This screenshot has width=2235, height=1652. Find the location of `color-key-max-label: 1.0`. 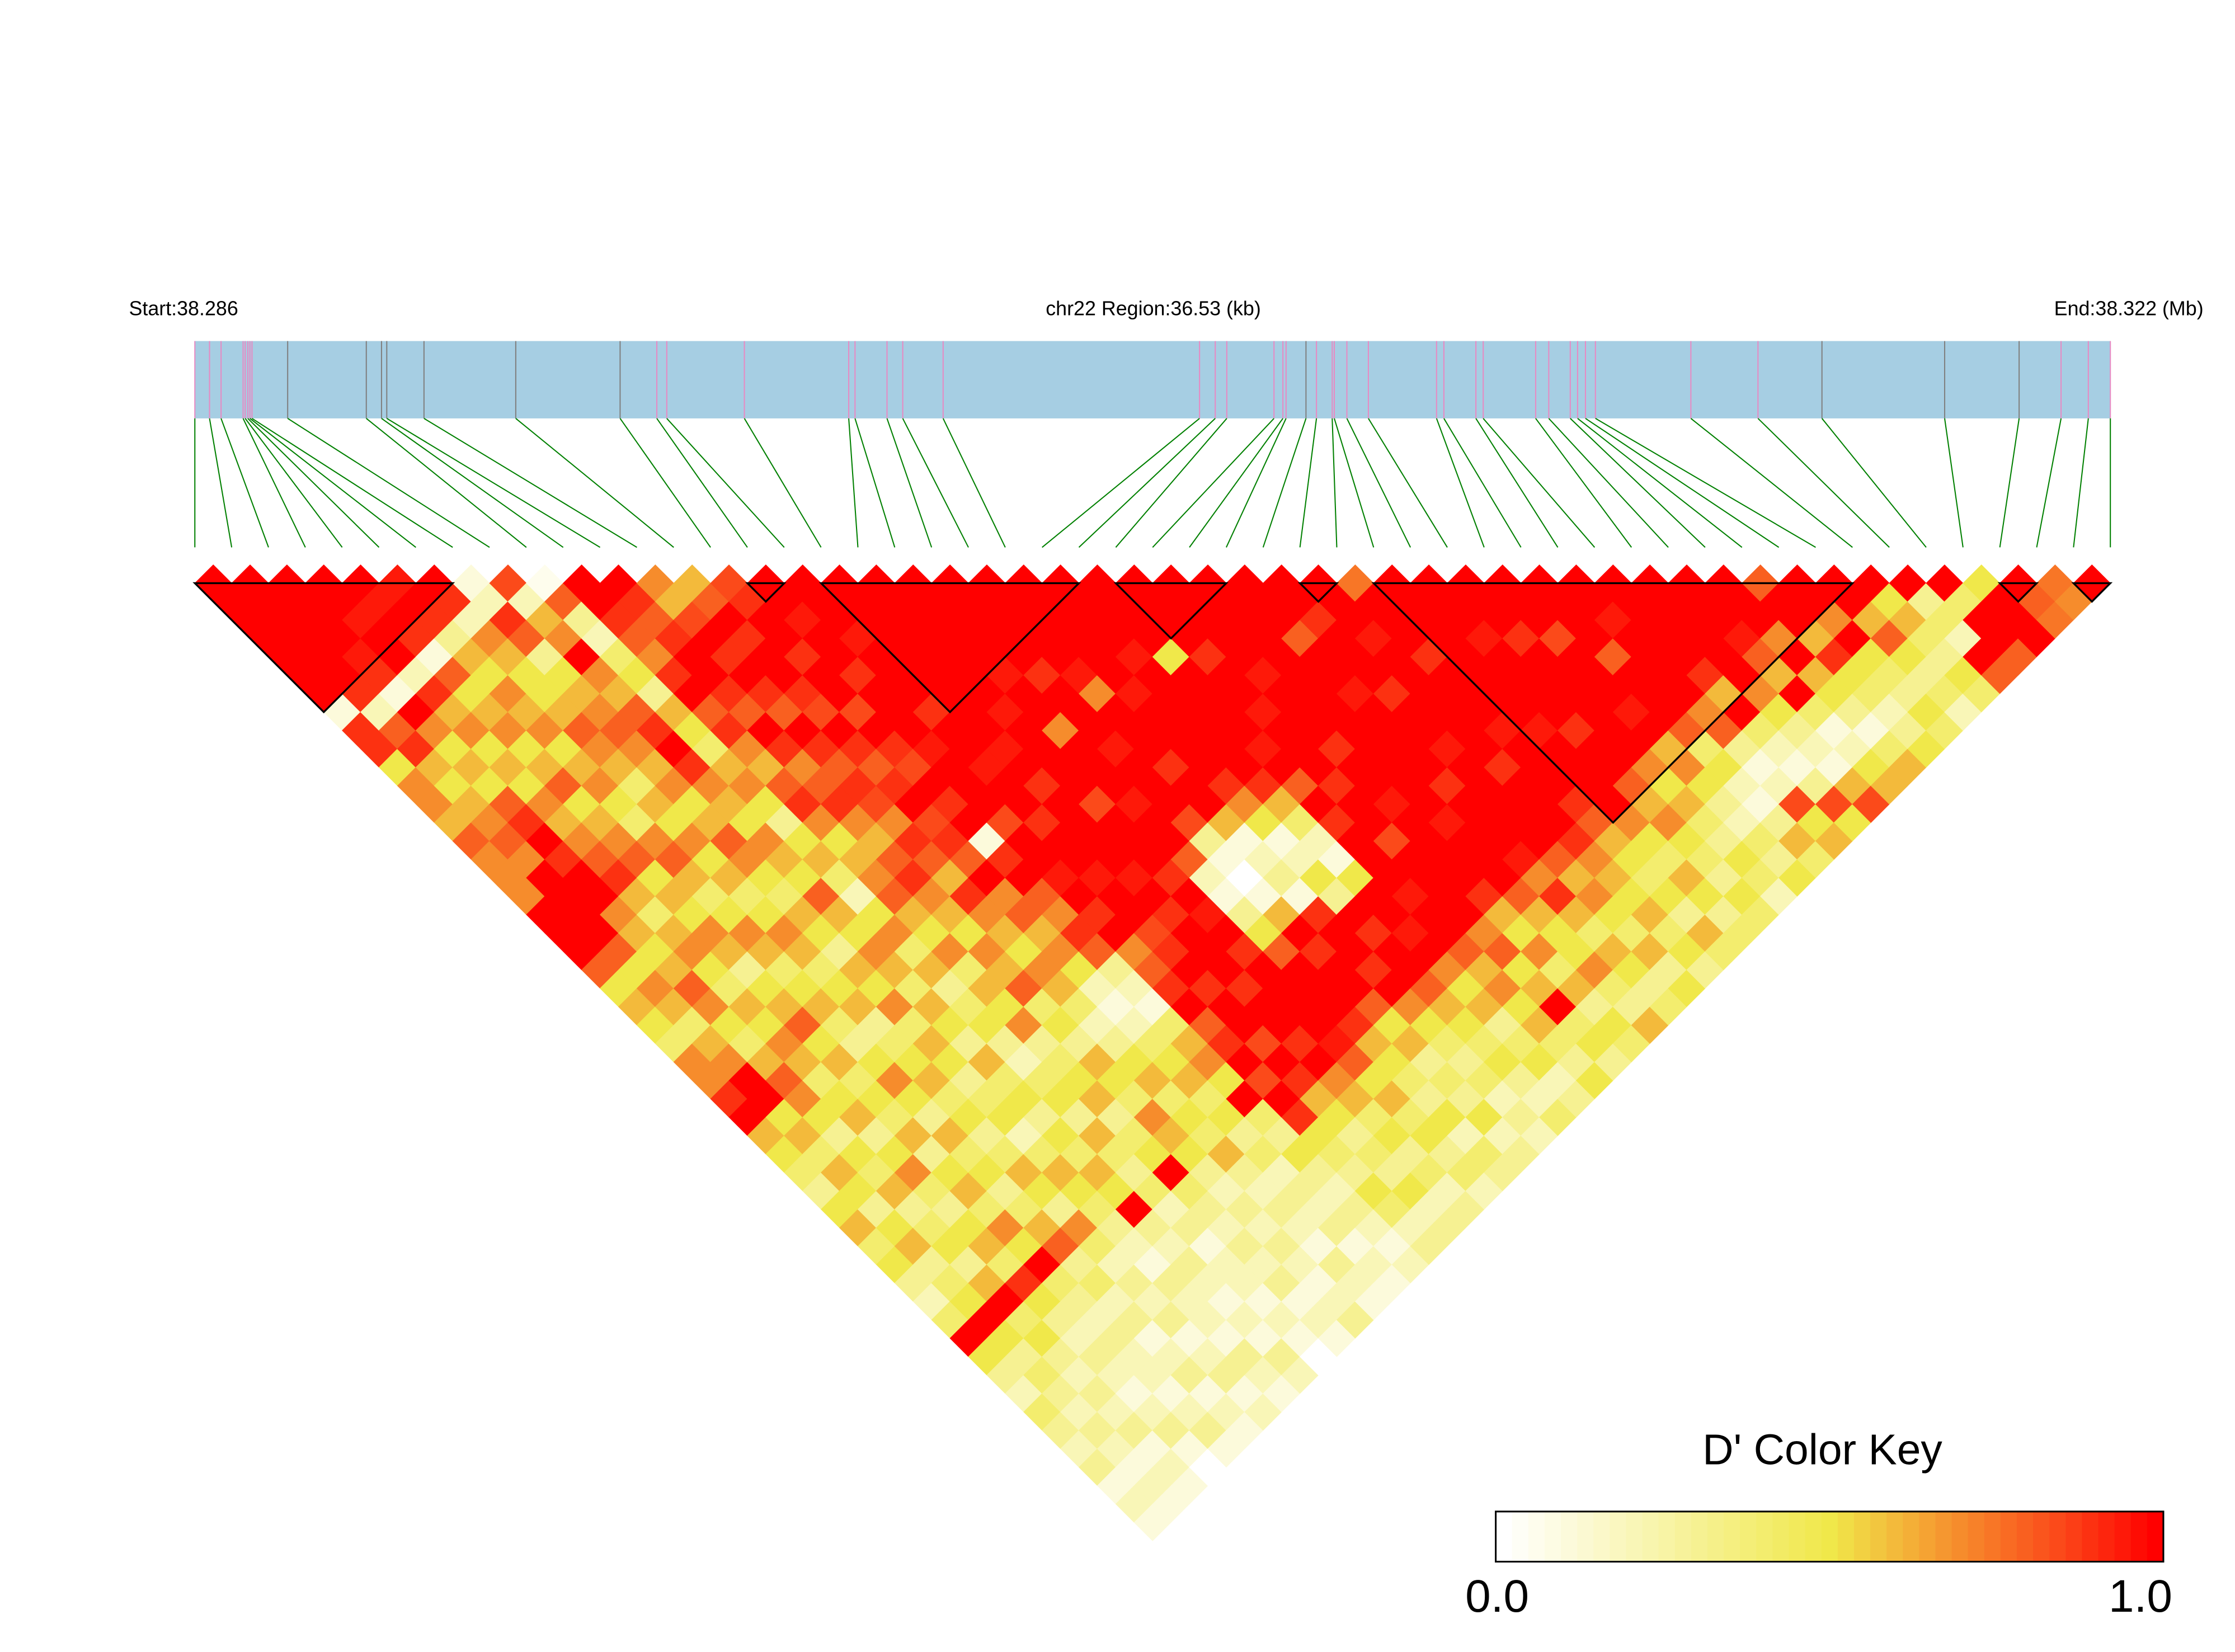

color-key-max-label: 1.0 is located at coordinates (2140, 1596).